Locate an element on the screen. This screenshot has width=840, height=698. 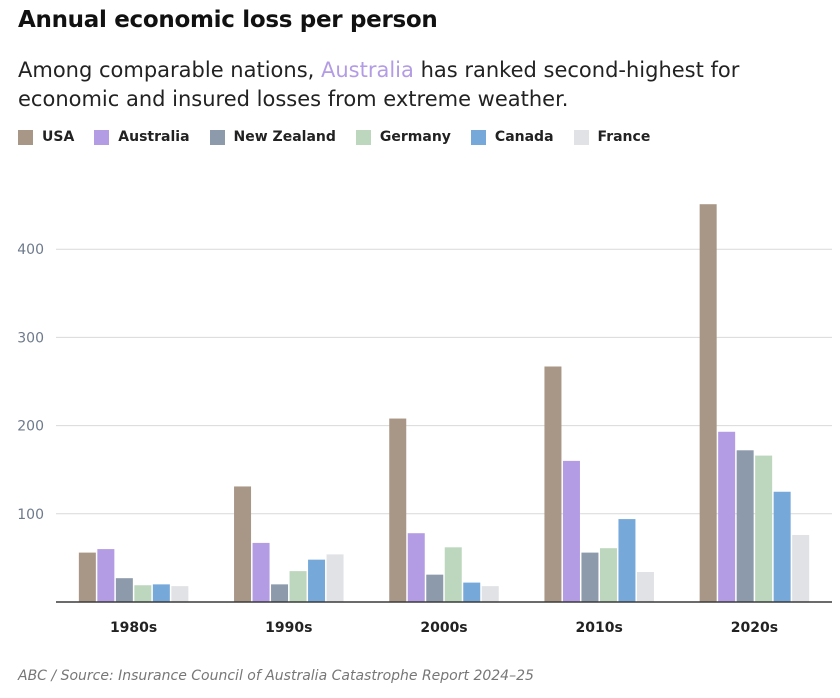
bar-france-2000s is located at coordinates (490, 594).